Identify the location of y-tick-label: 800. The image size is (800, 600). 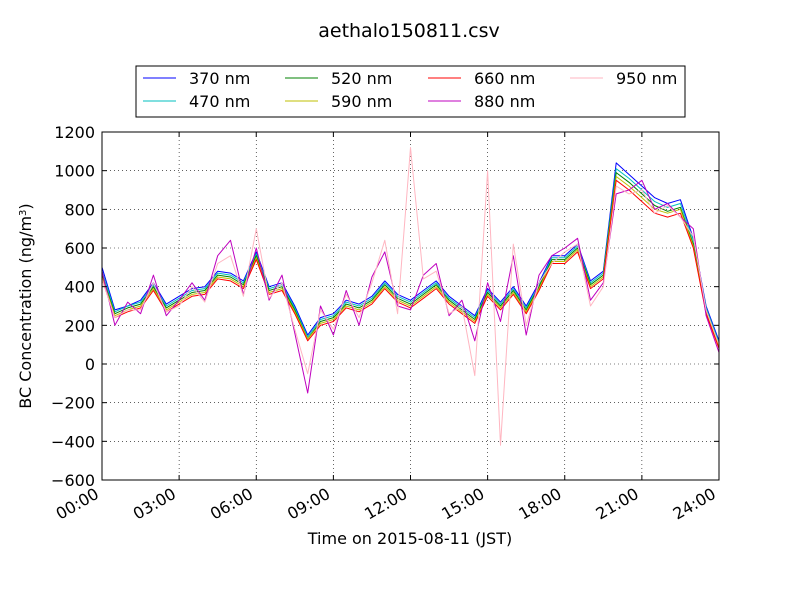
(79, 209).